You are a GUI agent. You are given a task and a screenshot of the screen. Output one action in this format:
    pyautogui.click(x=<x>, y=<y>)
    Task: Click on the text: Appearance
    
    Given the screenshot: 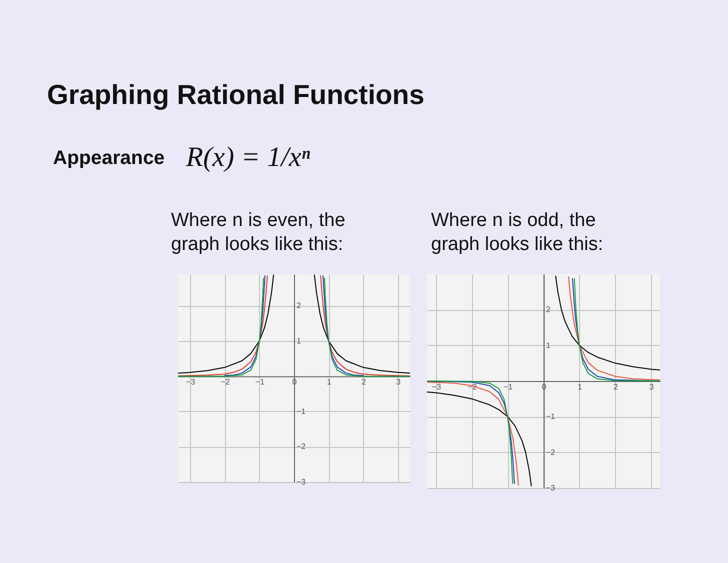 What is the action you would take?
    pyautogui.click(x=109, y=158)
    